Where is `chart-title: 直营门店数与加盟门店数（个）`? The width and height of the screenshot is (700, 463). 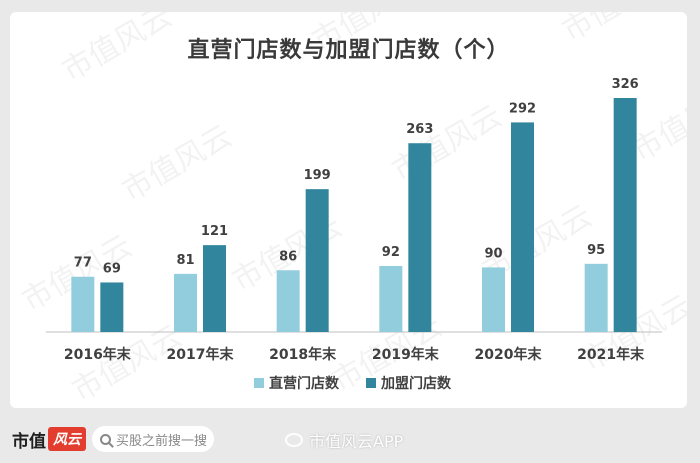 chart-title: 直营门店数与加盟门店数（个） is located at coordinates (348, 50).